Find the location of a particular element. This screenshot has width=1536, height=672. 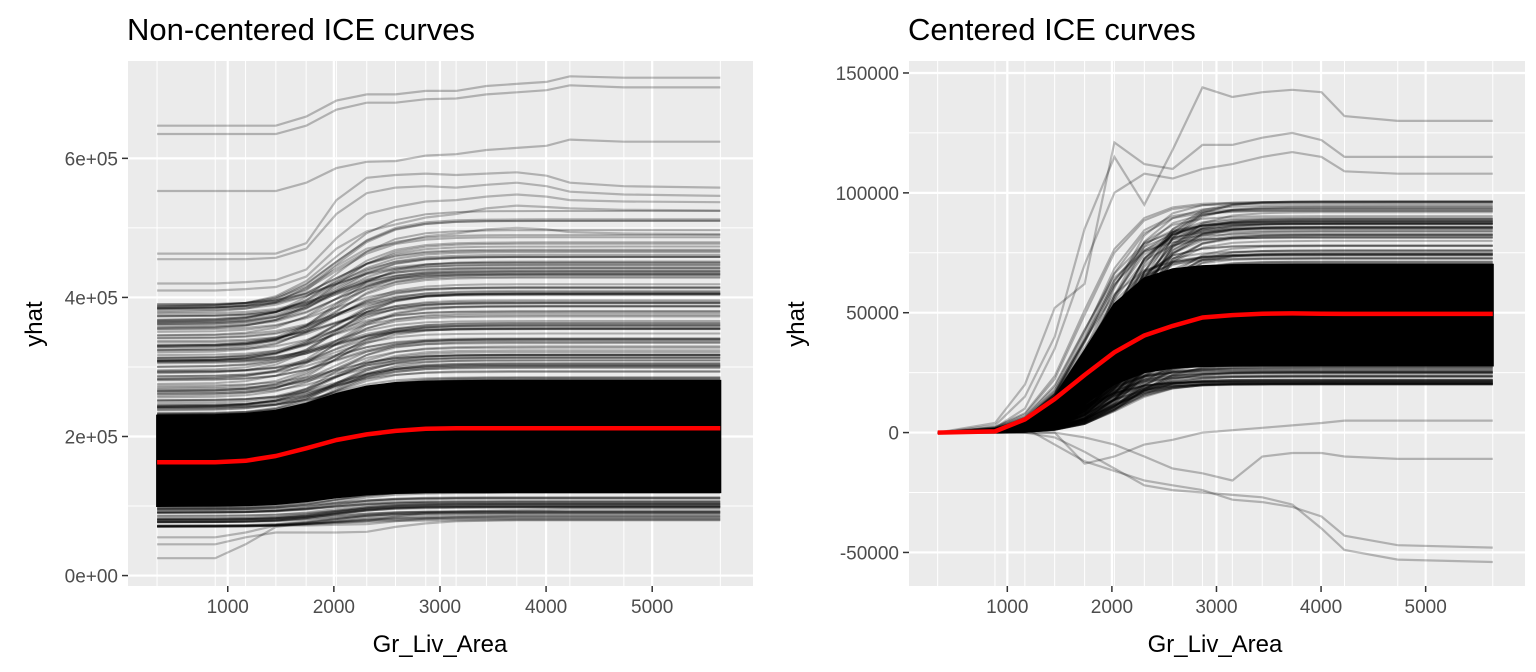

right-ice-band is located at coordinates (1215, 317).